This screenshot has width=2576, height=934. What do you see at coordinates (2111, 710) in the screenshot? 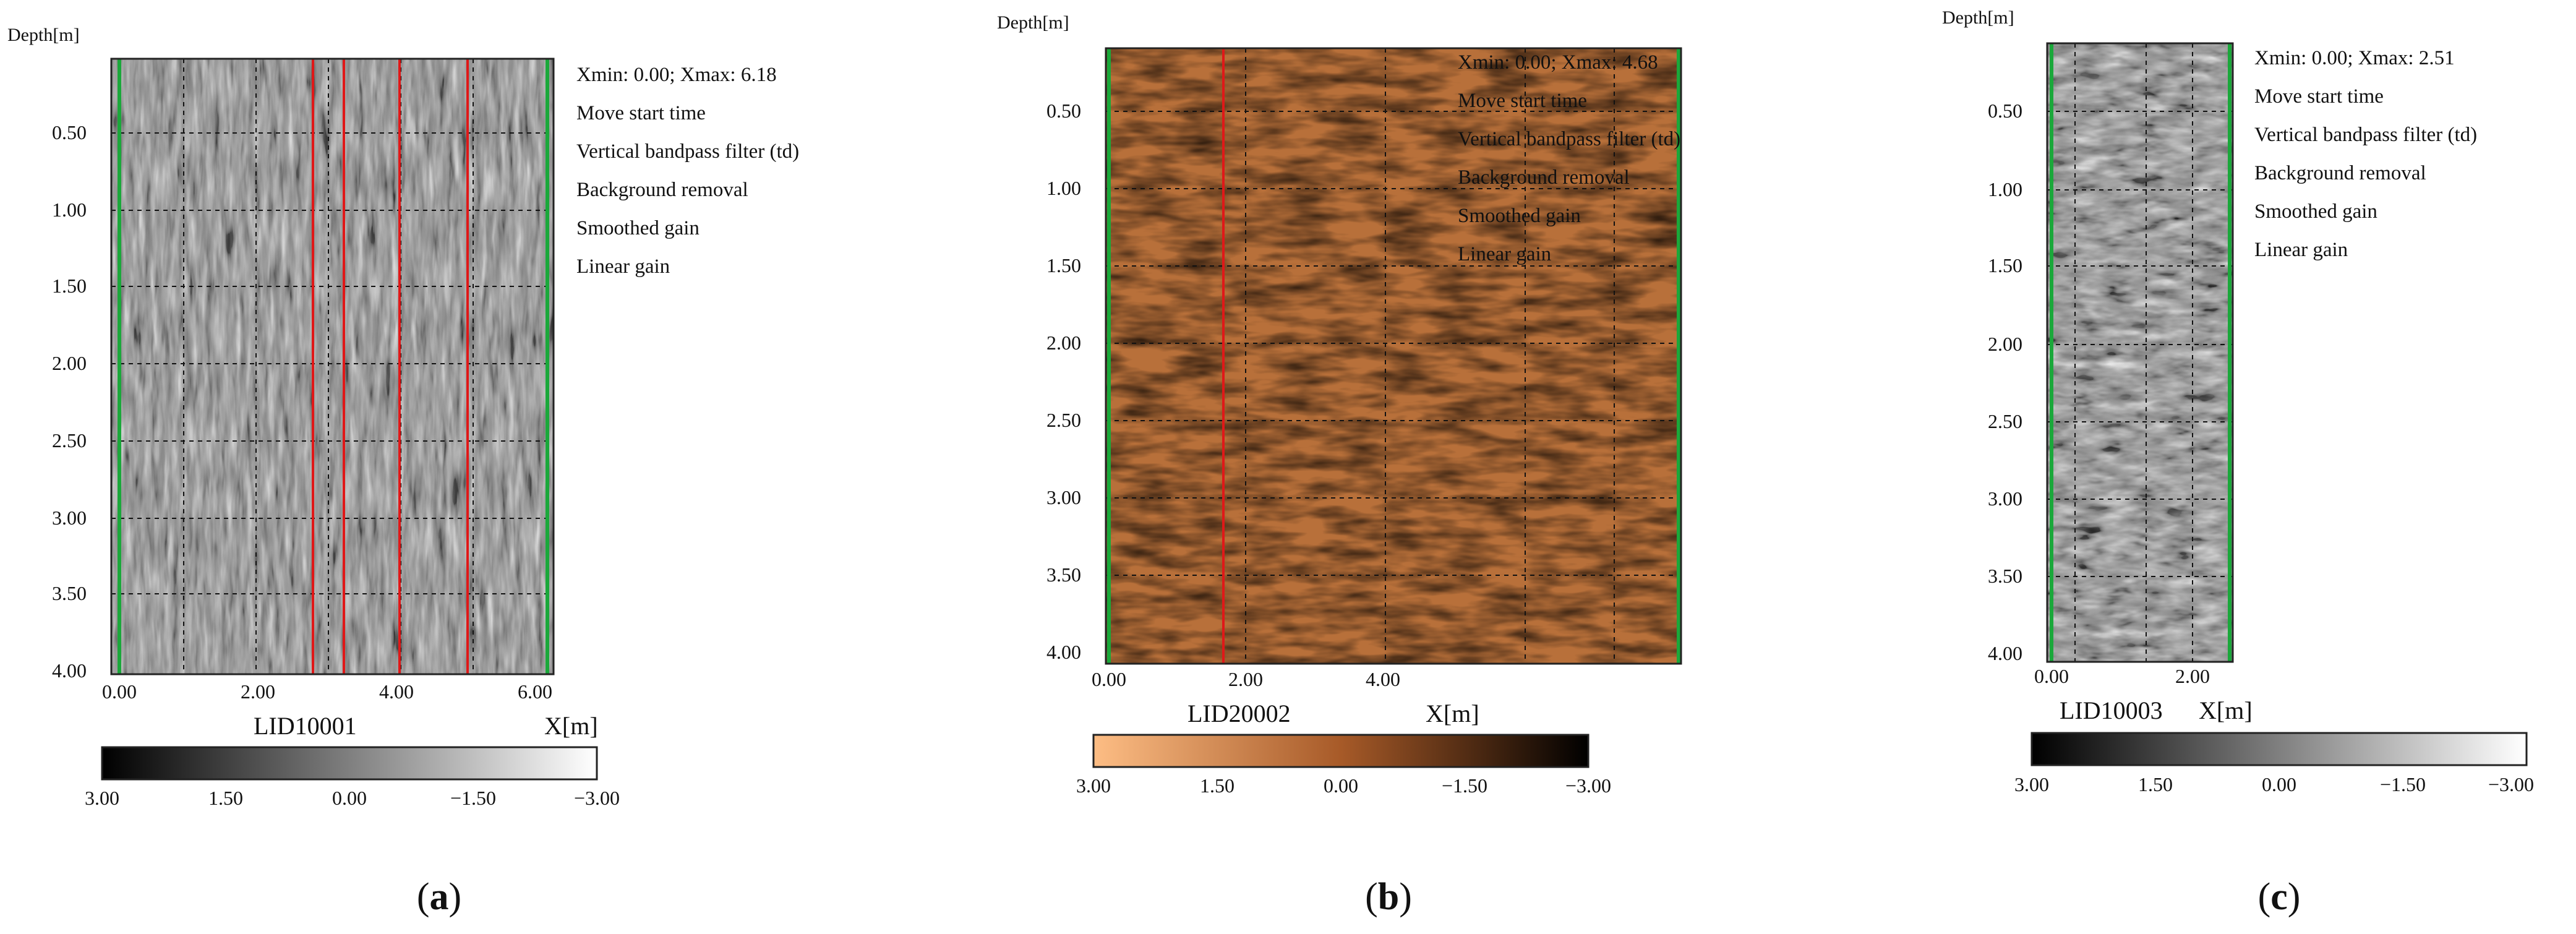
I see `profile-name: LID10003` at bounding box center [2111, 710].